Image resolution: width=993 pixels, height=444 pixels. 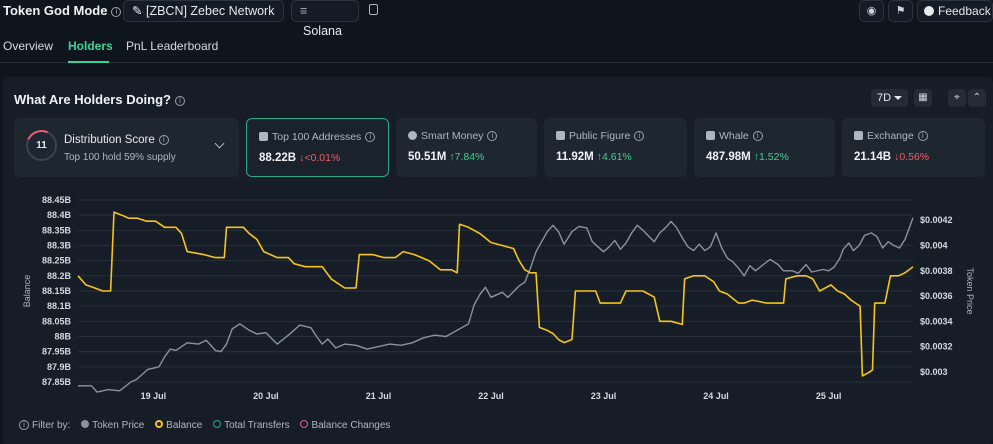 I want to click on card-change-text: 1.52%, so click(x=774, y=157).